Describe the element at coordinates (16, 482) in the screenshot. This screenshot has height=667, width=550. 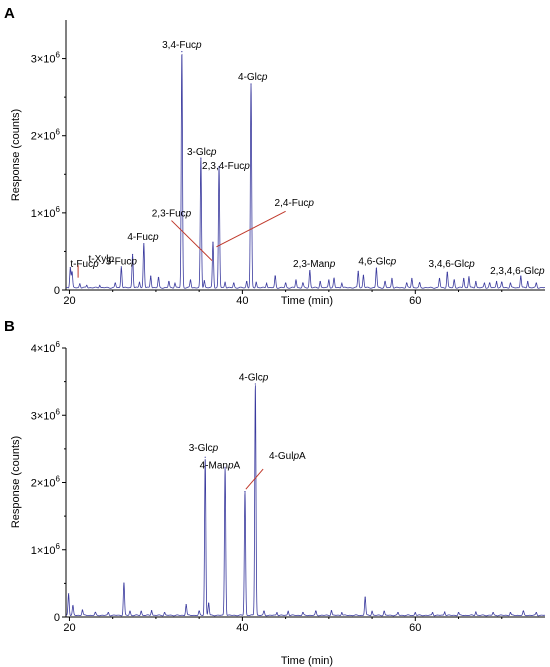
I see `panel-b-y-axis-title: Response (counts)` at that location.